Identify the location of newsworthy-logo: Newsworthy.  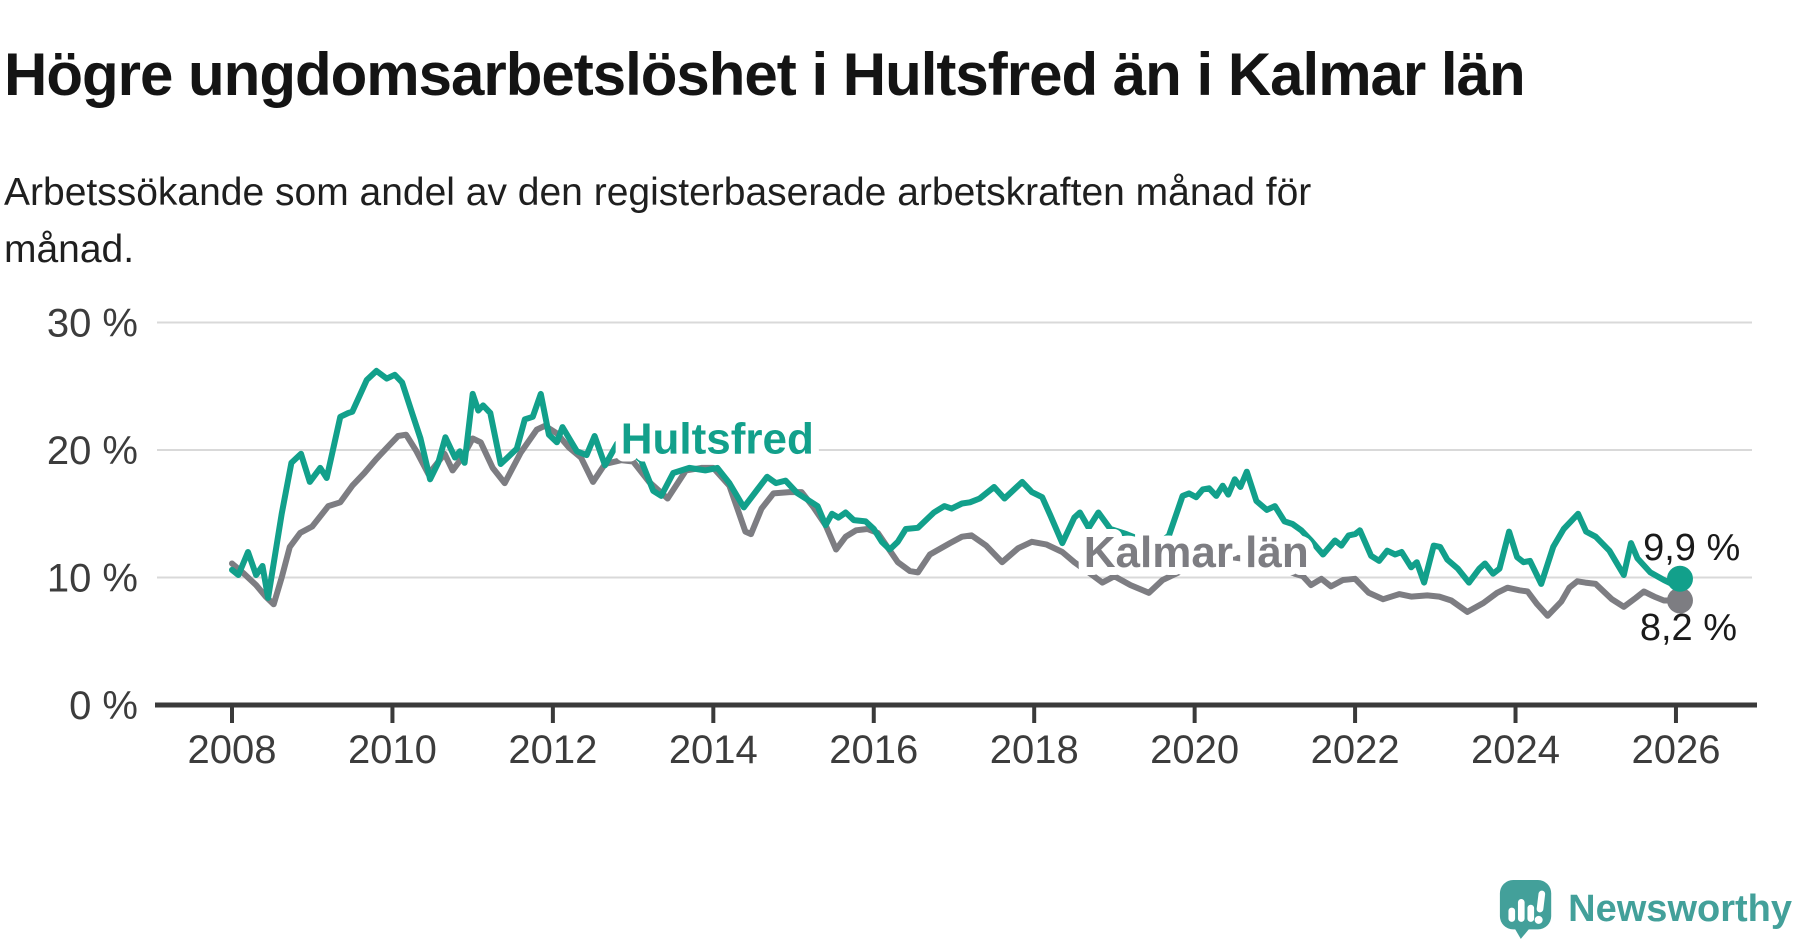
(1645, 909).